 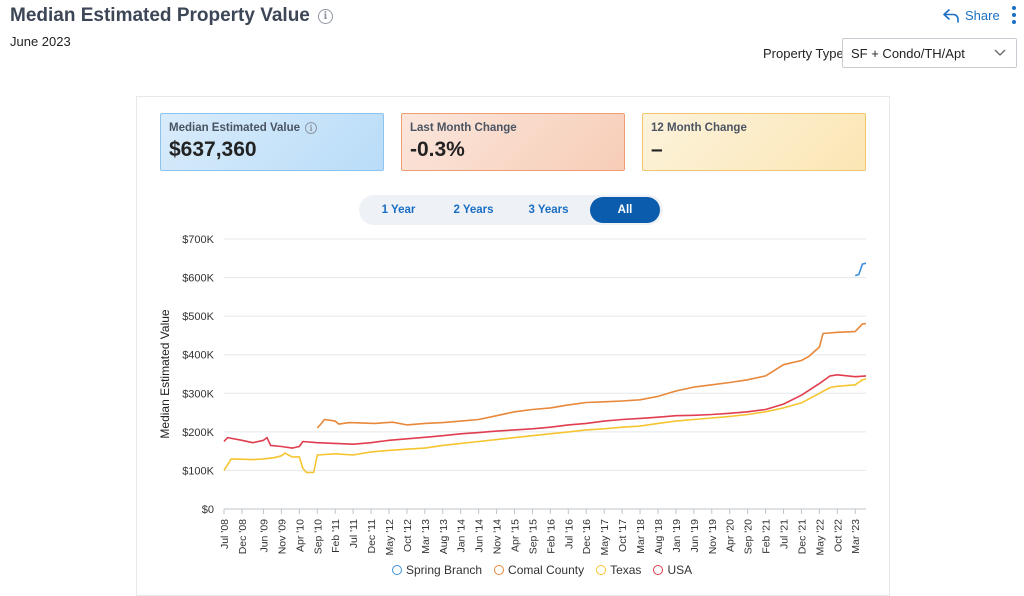 What do you see at coordinates (587, 536) in the screenshot?
I see `x-tick-label: Dec '16` at bounding box center [587, 536].